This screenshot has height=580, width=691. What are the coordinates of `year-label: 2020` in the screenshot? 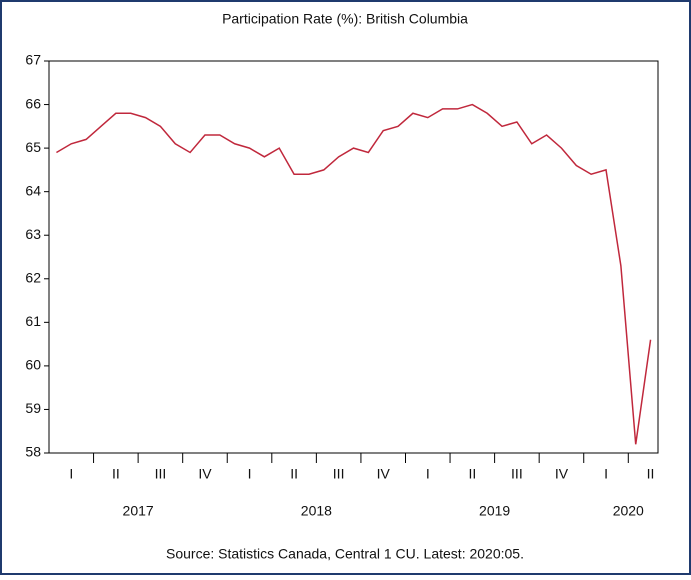 It's located at (628, 511).